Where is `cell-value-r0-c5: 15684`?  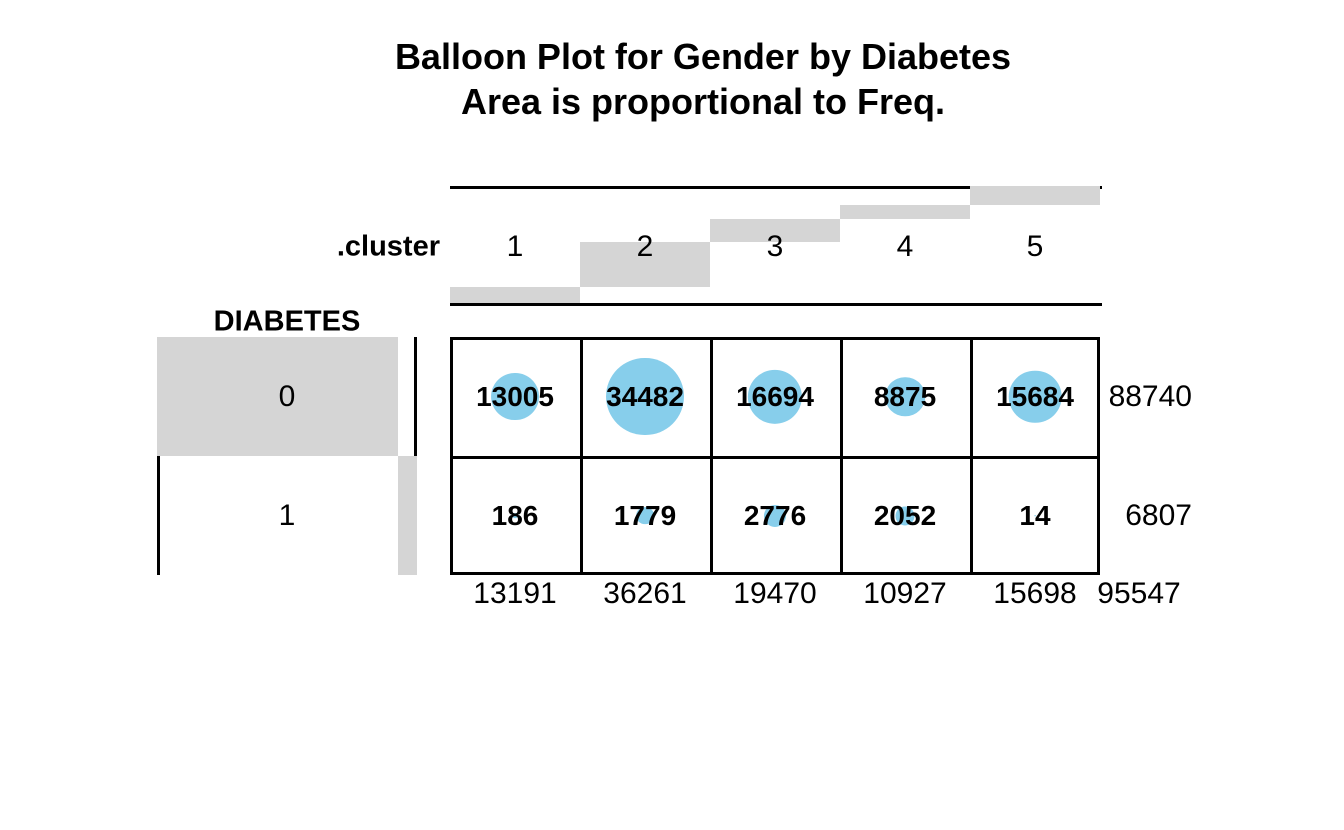 cell-value-r0-c5: 15684 is located at coordinates (1035, 396).